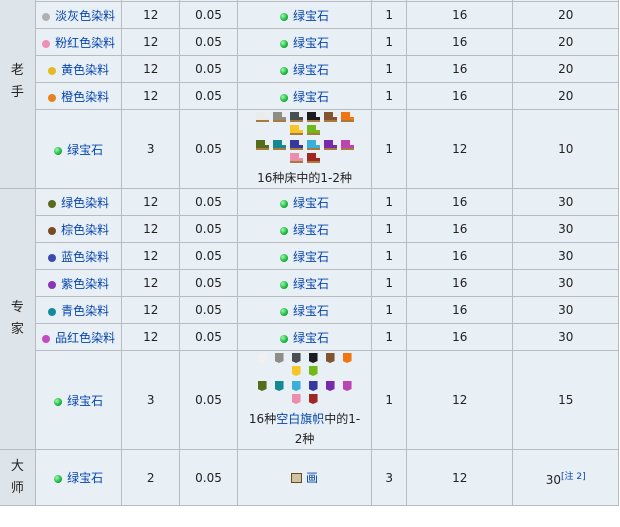 This screenshot has height=527, width=620. I want to click on painting-icon, so click(297, 478).